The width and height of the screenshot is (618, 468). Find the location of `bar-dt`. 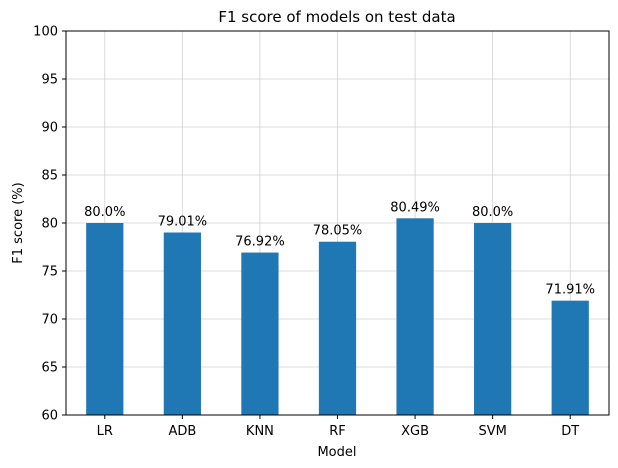

bar-dt is located at coordinates (570, 357).